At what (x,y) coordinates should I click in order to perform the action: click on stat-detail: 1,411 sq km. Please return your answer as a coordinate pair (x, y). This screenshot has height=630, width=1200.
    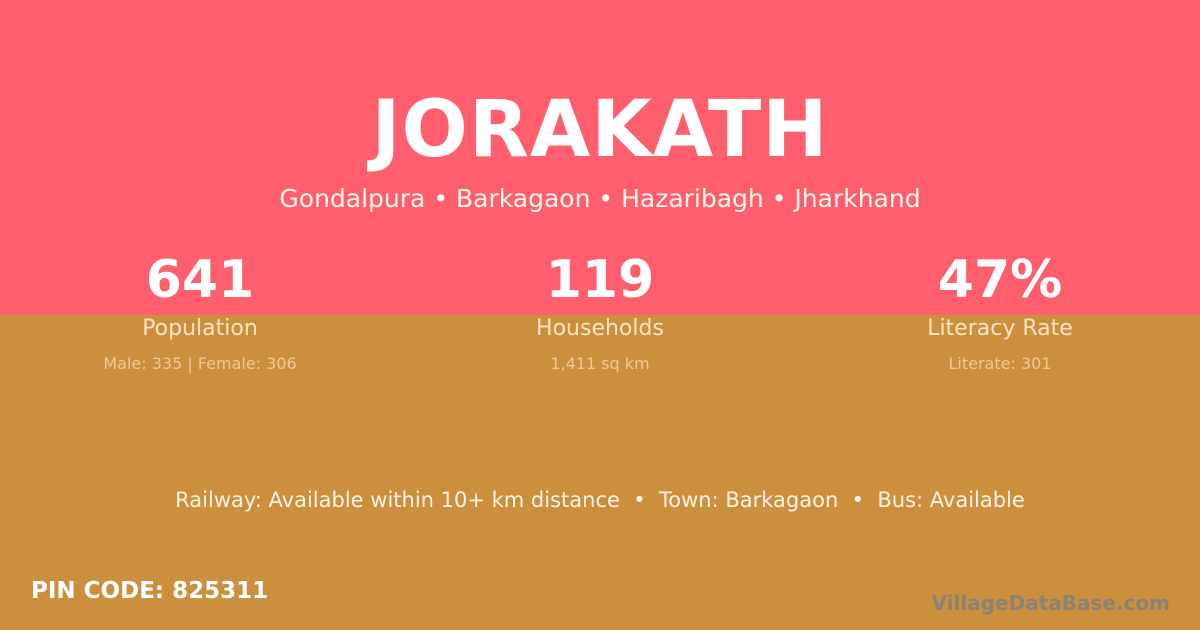
    Looking at the image, I should click on (600, 363).